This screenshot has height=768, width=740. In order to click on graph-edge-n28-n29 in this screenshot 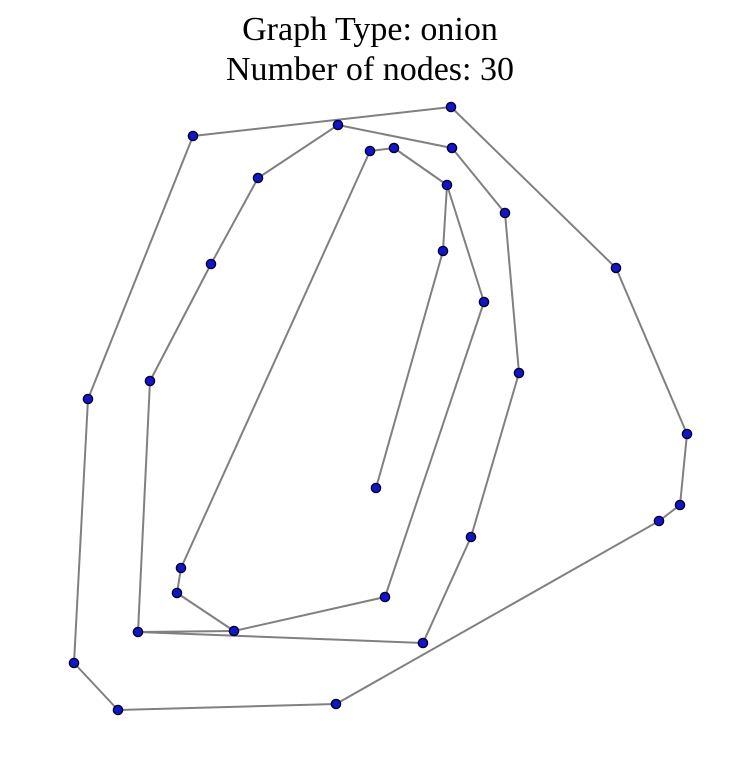, I will do `click(140, 267)`.